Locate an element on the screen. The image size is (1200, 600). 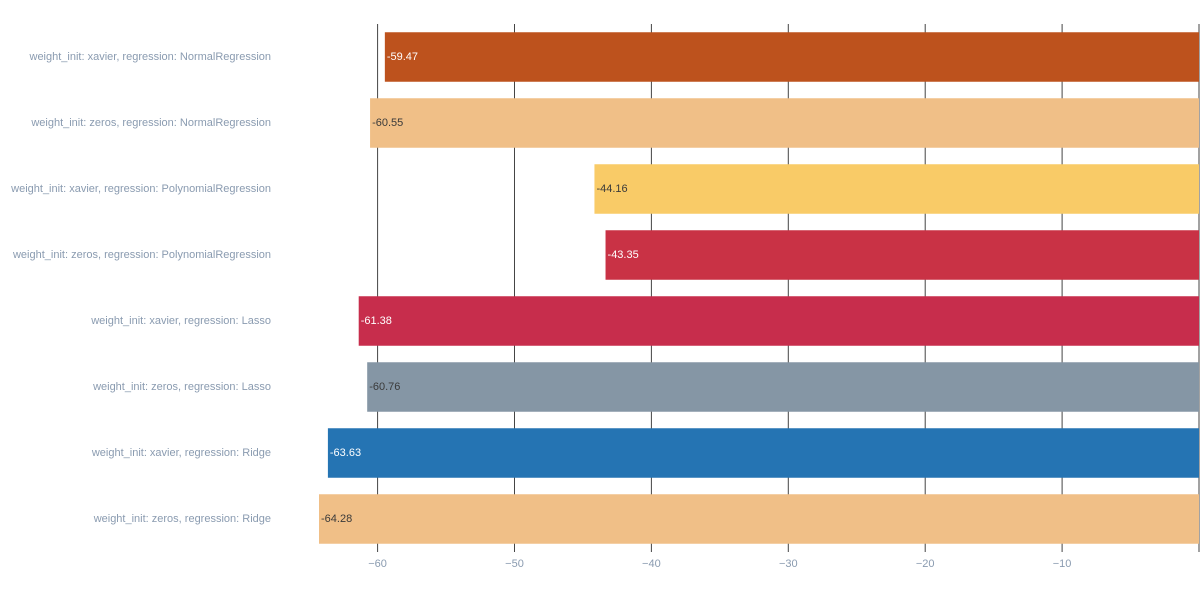
category-label: weight_init: xavier, regression: Lasso is located at coordinates (180, 321).